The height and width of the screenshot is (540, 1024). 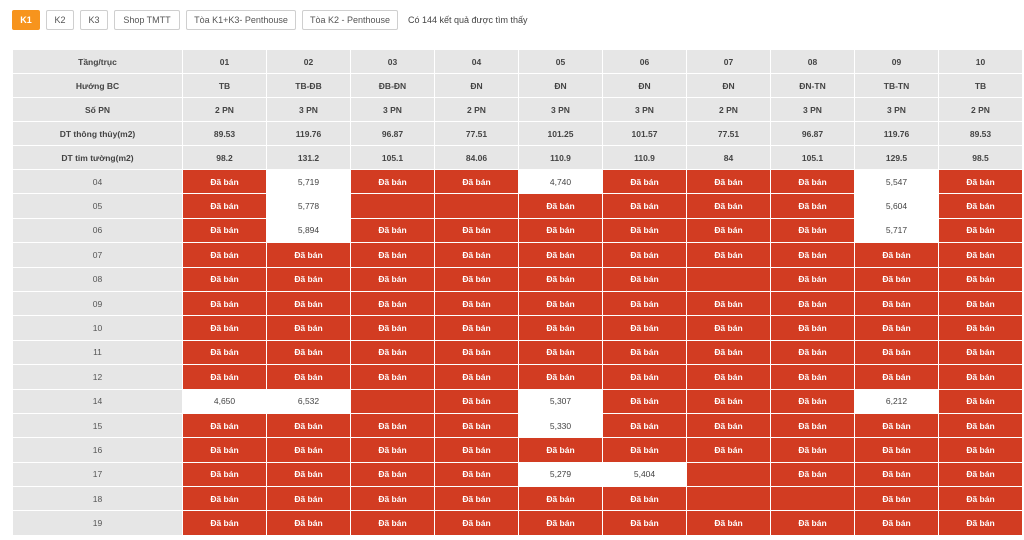 I want to click on unit-price: 5,778, so click(x=308, y=206).